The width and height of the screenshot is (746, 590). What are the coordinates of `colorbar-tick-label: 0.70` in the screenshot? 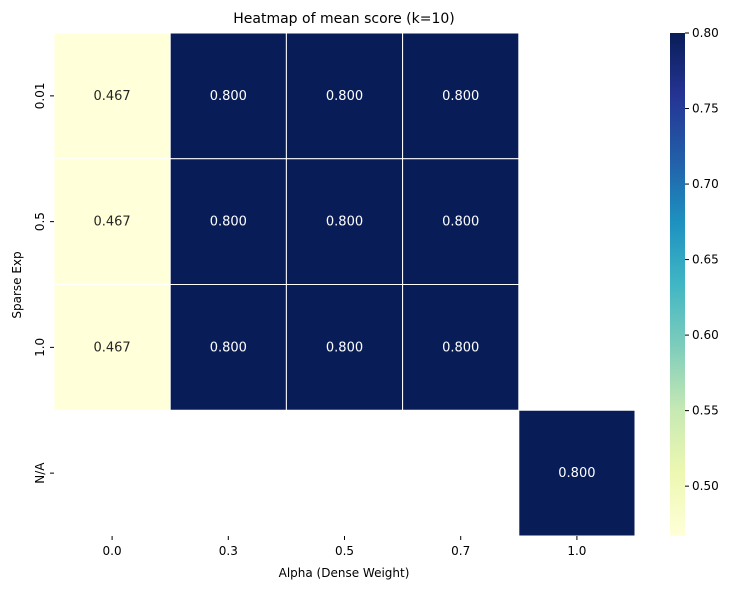 It's located at (705, 184).